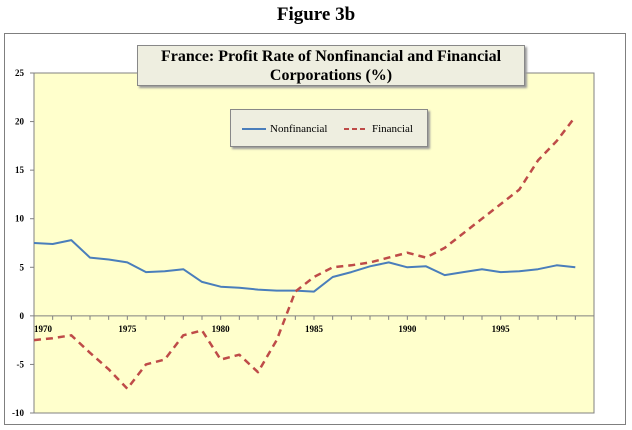 The width and height of the screenshot is (632, 430). What do you see at coordinates (43, 329) in the screenshot?
I see `x-tick-label: 1970` at bounding box center [43, 329].